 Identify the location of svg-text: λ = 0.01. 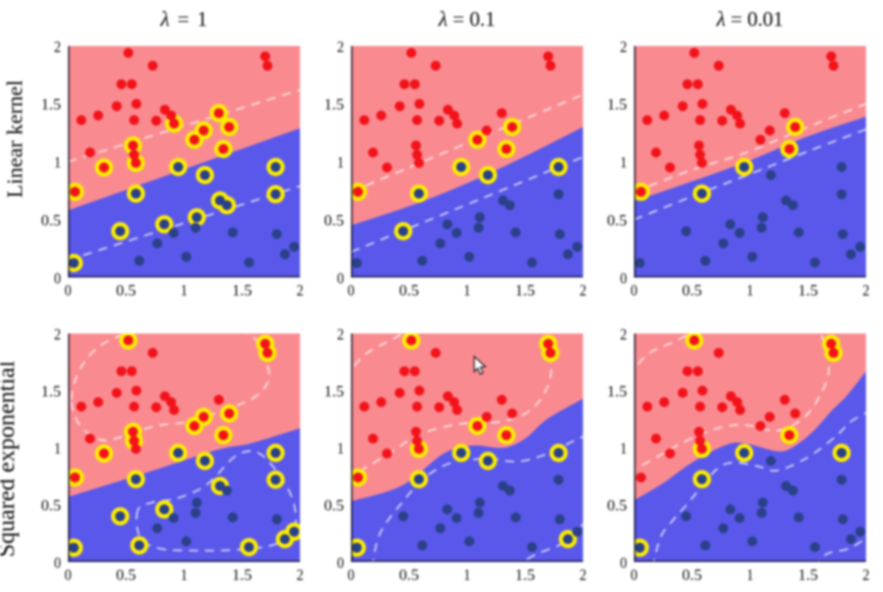
(750, 19).